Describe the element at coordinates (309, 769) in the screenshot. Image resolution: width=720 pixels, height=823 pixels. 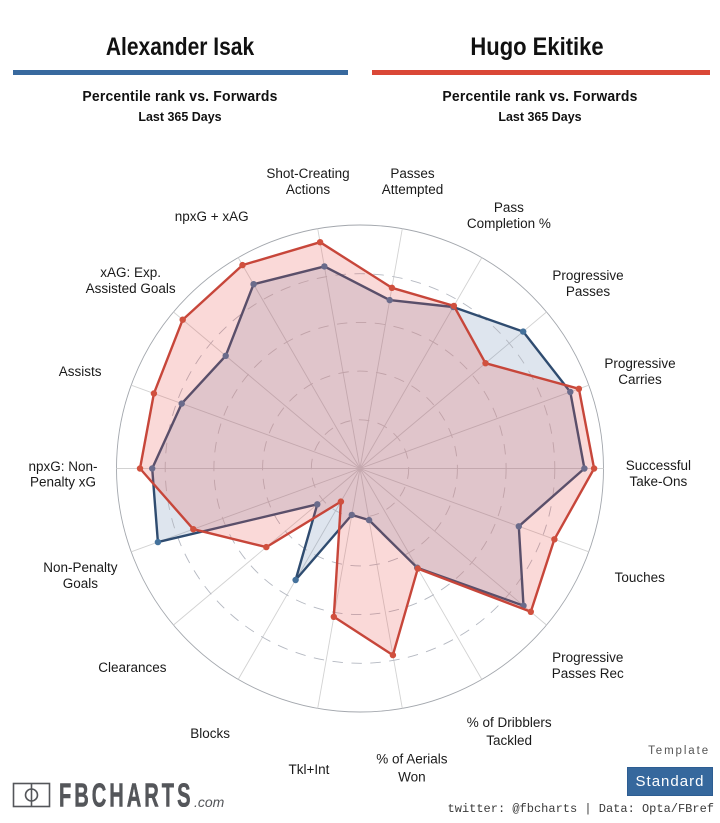
I see `svg-text: Tkl+Int` at that location.